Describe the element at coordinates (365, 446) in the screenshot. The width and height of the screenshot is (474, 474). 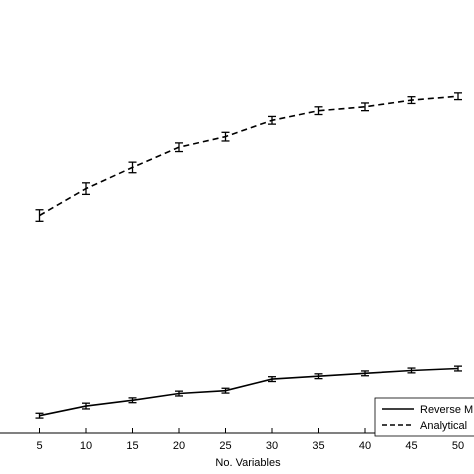
I see `x-tick-label: 40` at that location.